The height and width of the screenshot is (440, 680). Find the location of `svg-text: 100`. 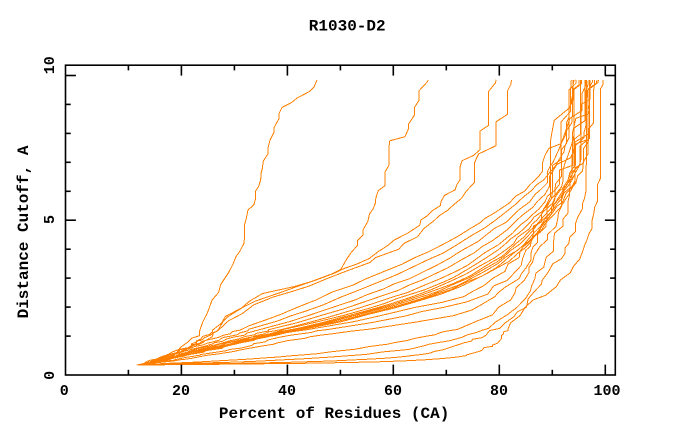

svg-text: 100 is located at coordinates (606, 391).